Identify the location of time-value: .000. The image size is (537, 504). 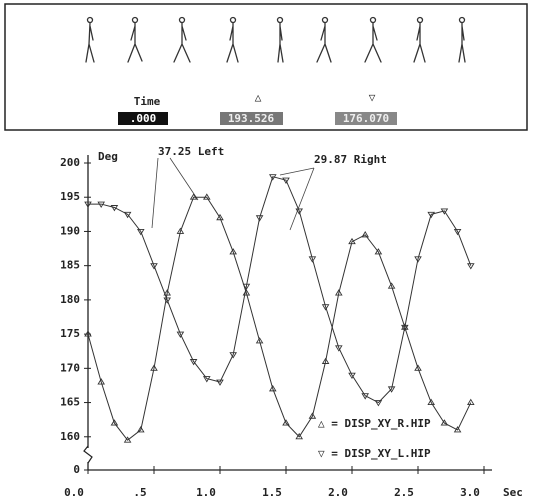
(143, 118).